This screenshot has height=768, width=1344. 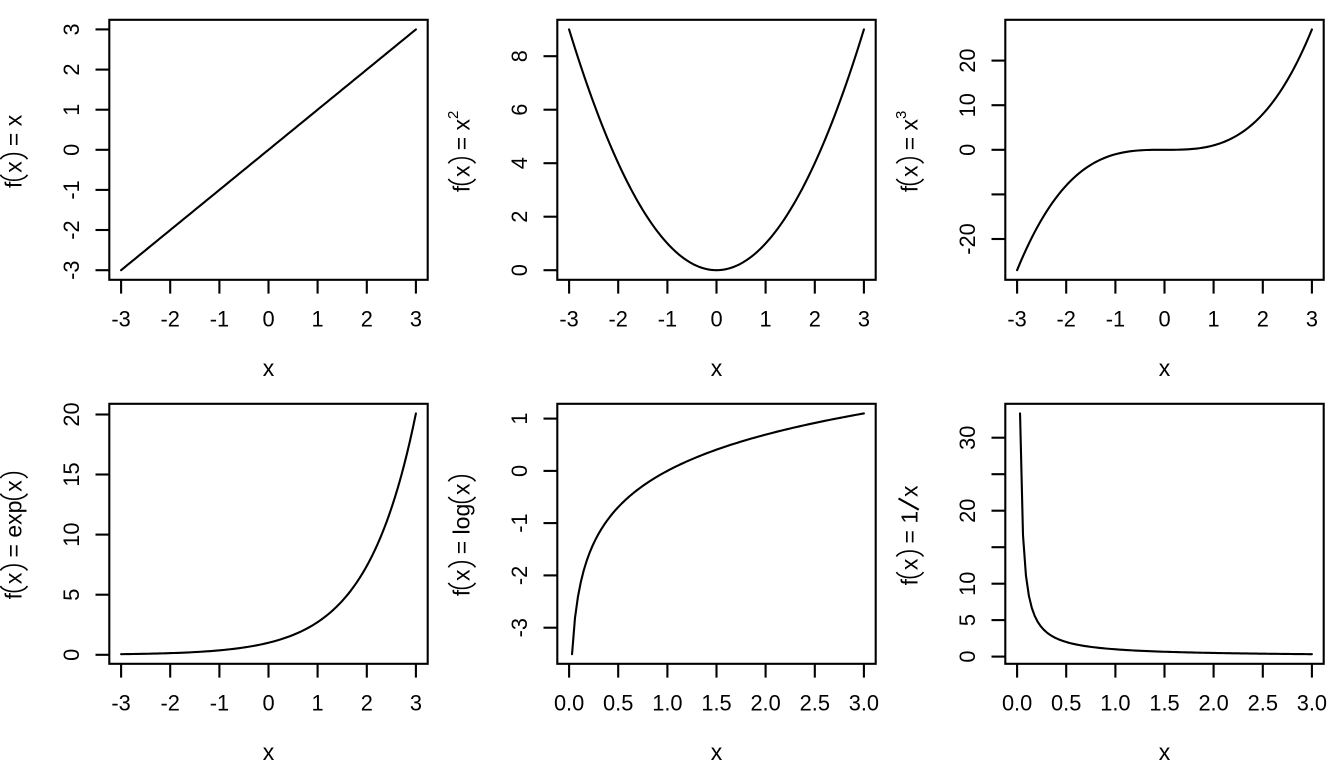 I want to click on svg-text: 30, so click(x=967, y=438).